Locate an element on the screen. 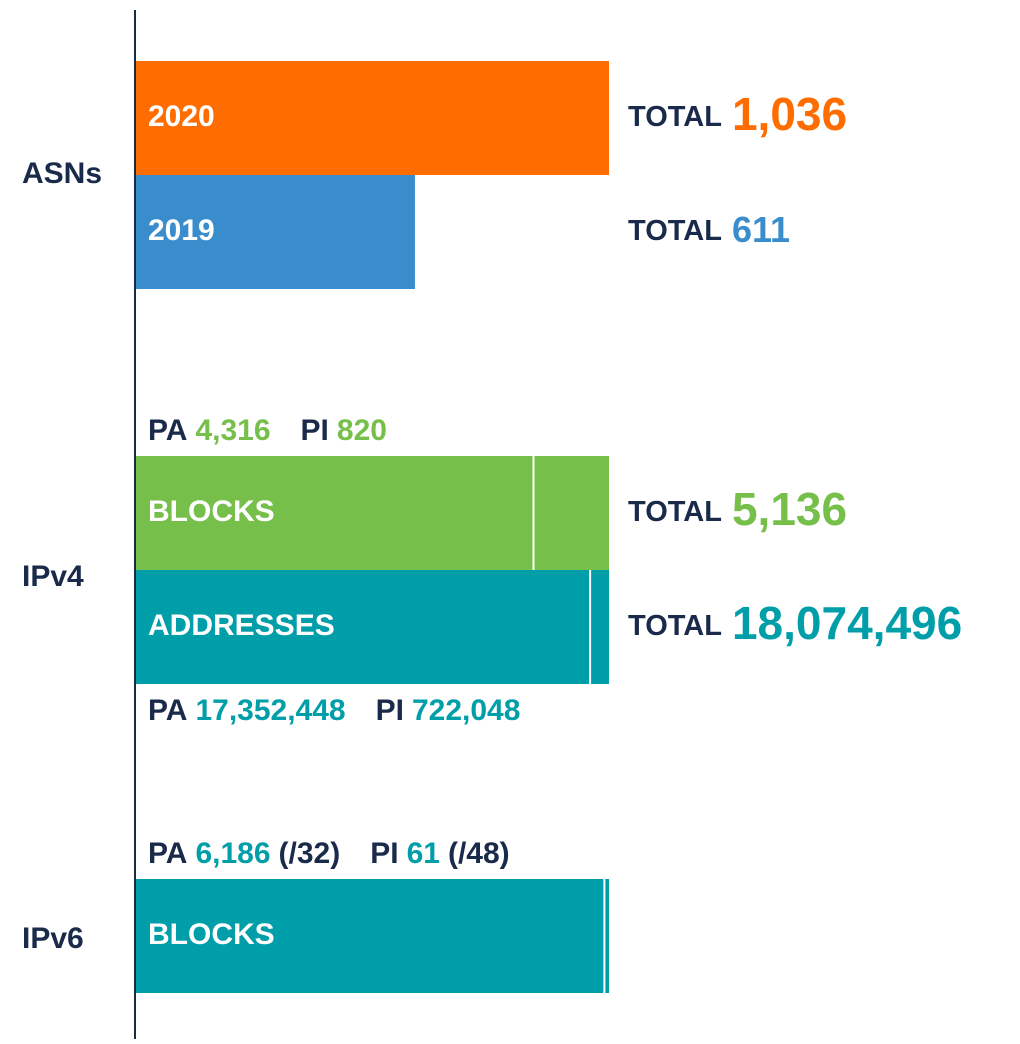 This screenshot has height=1044, width=1020. total-label: TOTAL 5,136 is located at coordinates (737, 509).